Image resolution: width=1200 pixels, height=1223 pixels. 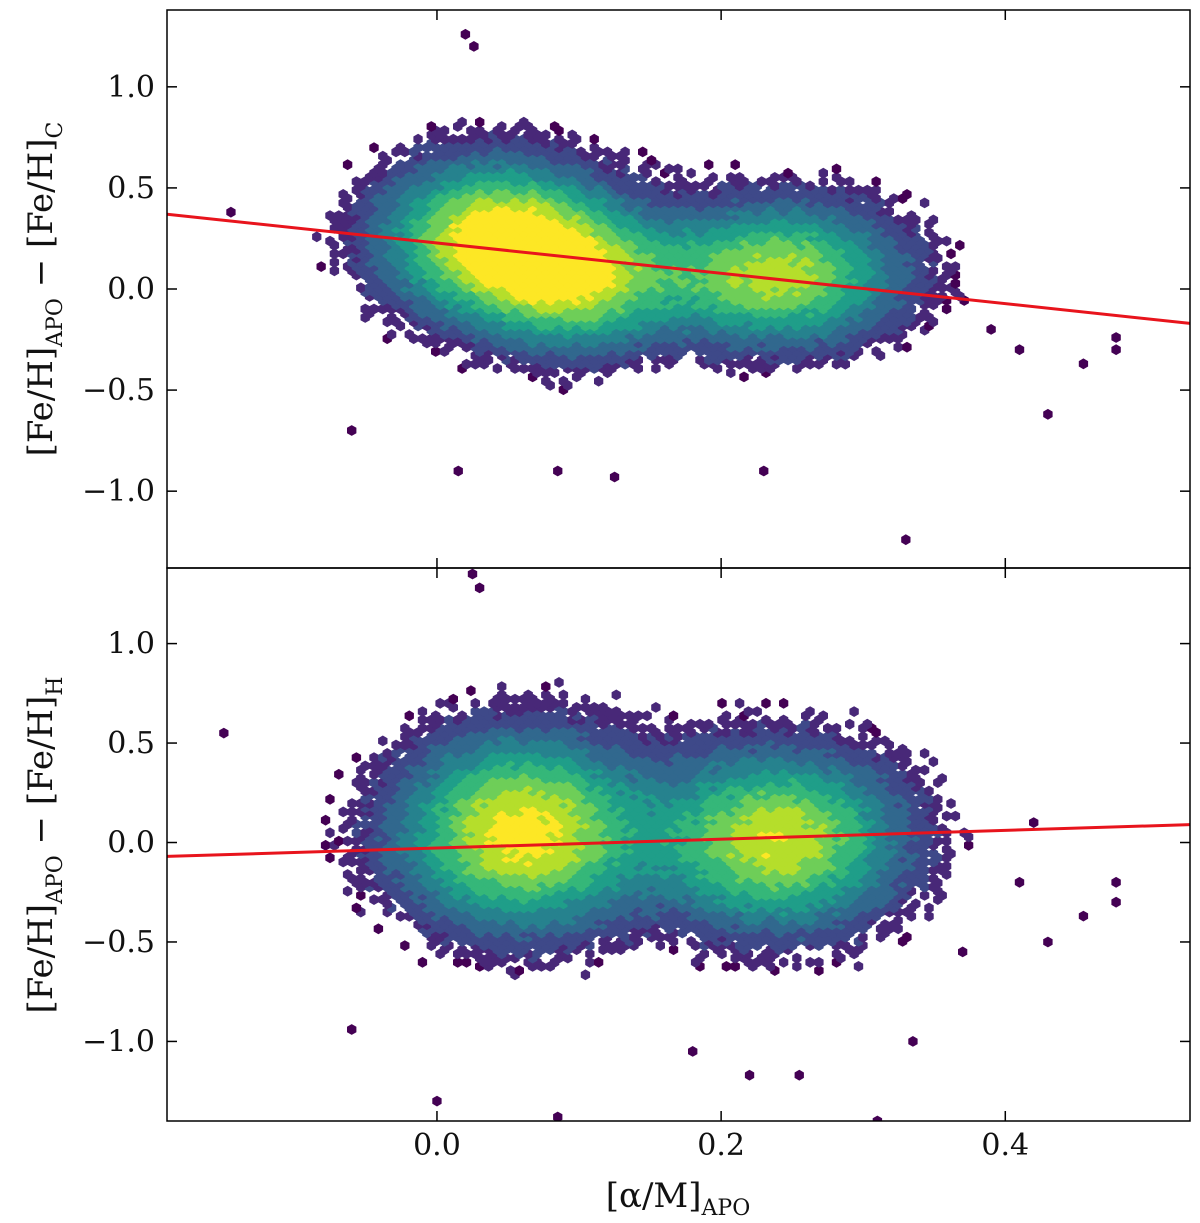 I want to click on y-tick-label: −0.5, so click(x=118, y=390).